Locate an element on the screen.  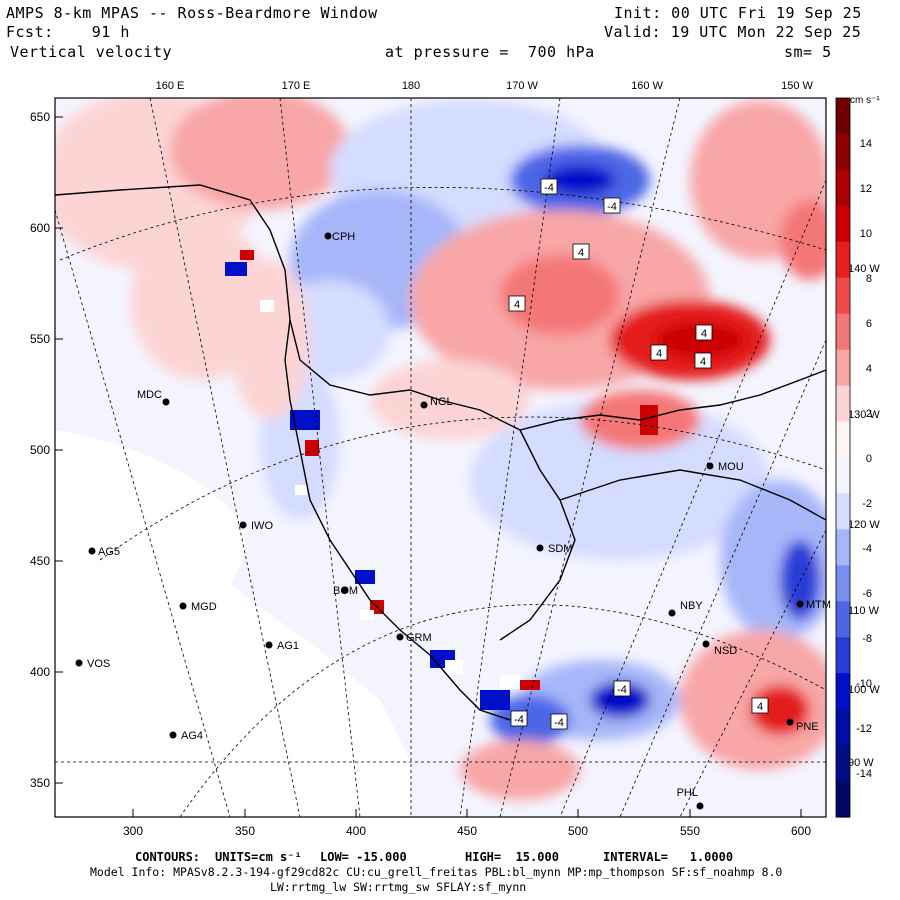
longitude-label-right: 130 W is located at coordinates (864, 415).